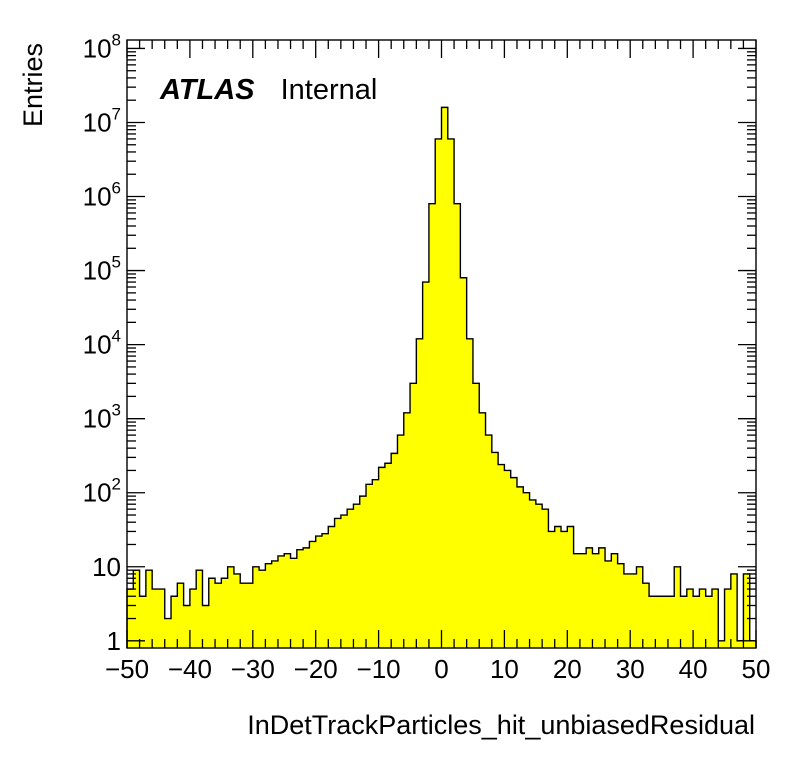 The height and width of the screenshot is (772, 796). Describe the element at coordinates (316, 669) in the screenshot. I see `x-tick-label: −20` at that location.